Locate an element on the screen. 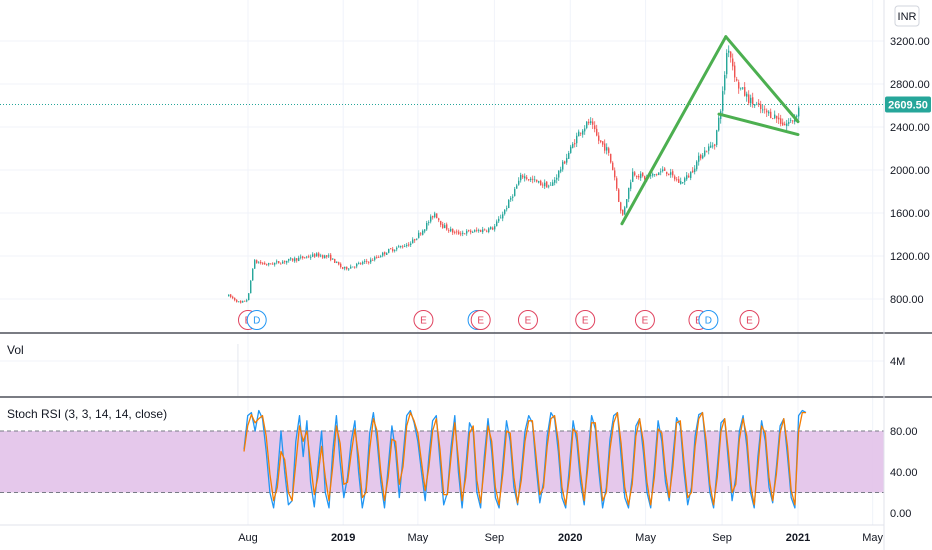 This screenshot has width=932, height=550. rsi-axis: 80.00 40.00 0.00 is located at coordinates (904, 473).